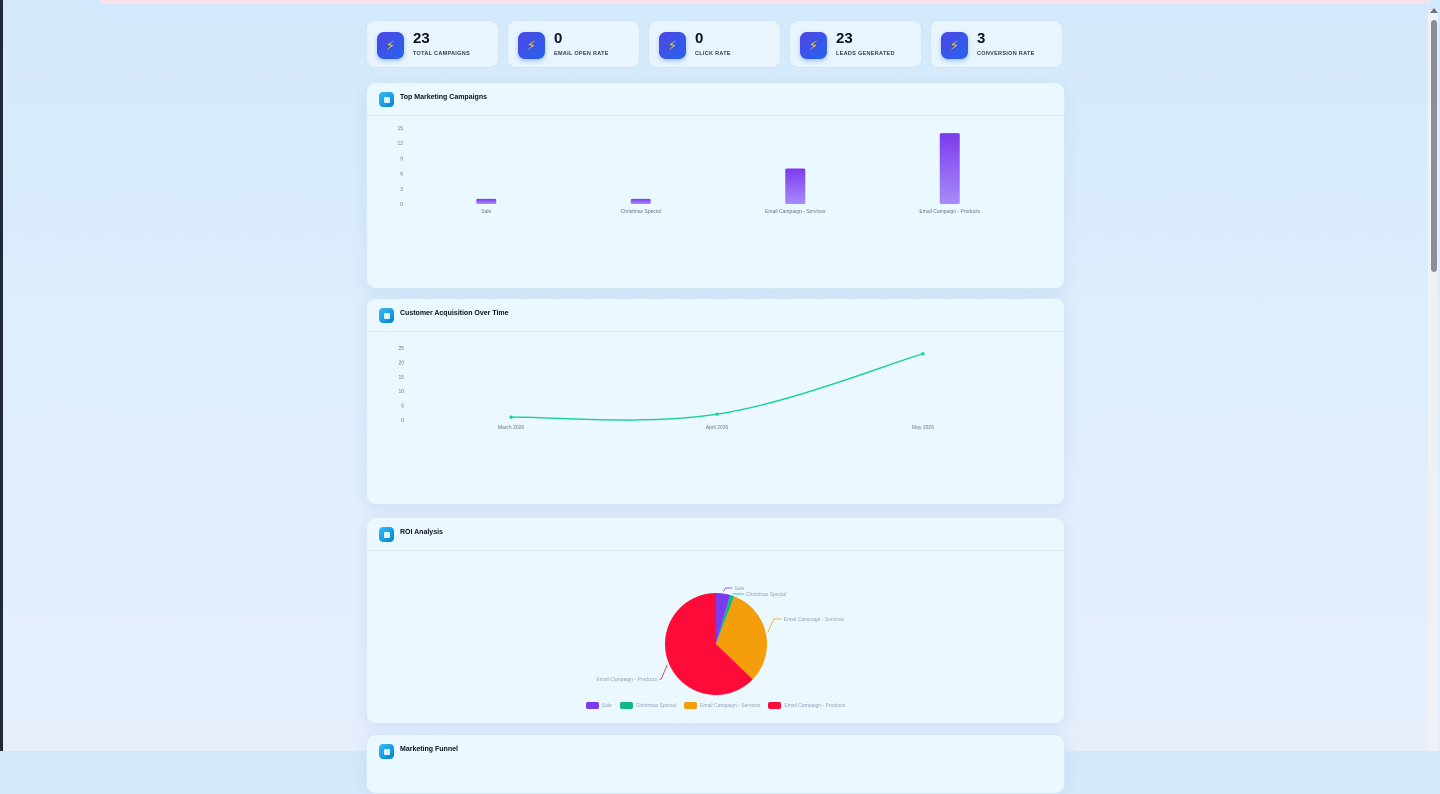 The height and width of the screenshot is (794, 1440). Describe the element at coordinates (429, 749) in the screenshot. I see `card-title: Marketing Funnel` at that location.